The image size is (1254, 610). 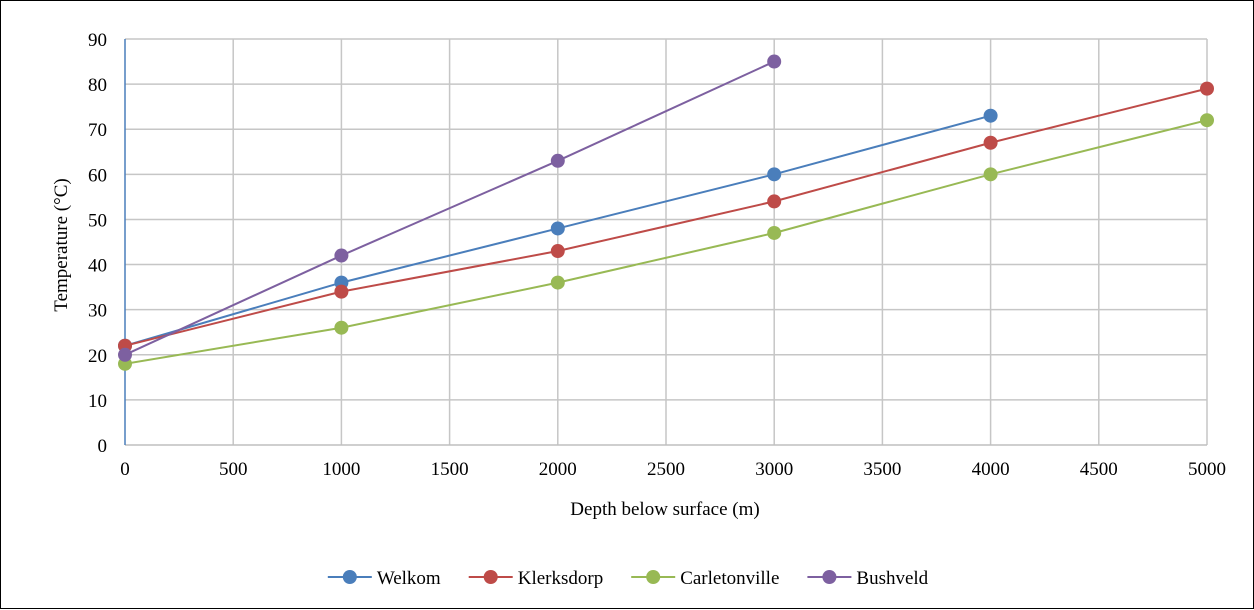 I want to click on x-tick-label: 500, so click(x=233, y=469).